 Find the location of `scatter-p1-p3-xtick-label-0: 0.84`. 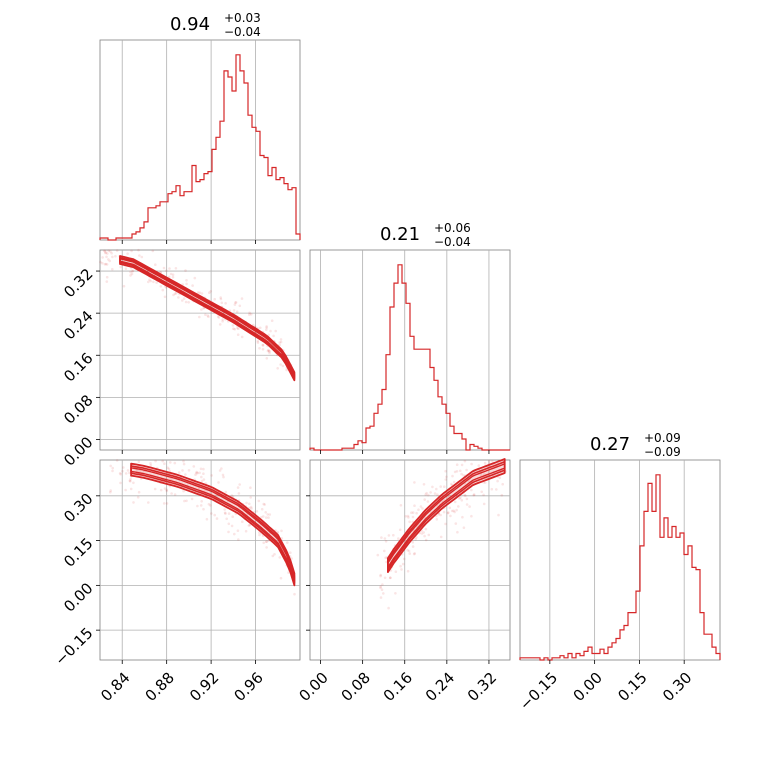

scatter-p1-p3-xtick-label-0: 0.84 is located at coordinates (115, 687).